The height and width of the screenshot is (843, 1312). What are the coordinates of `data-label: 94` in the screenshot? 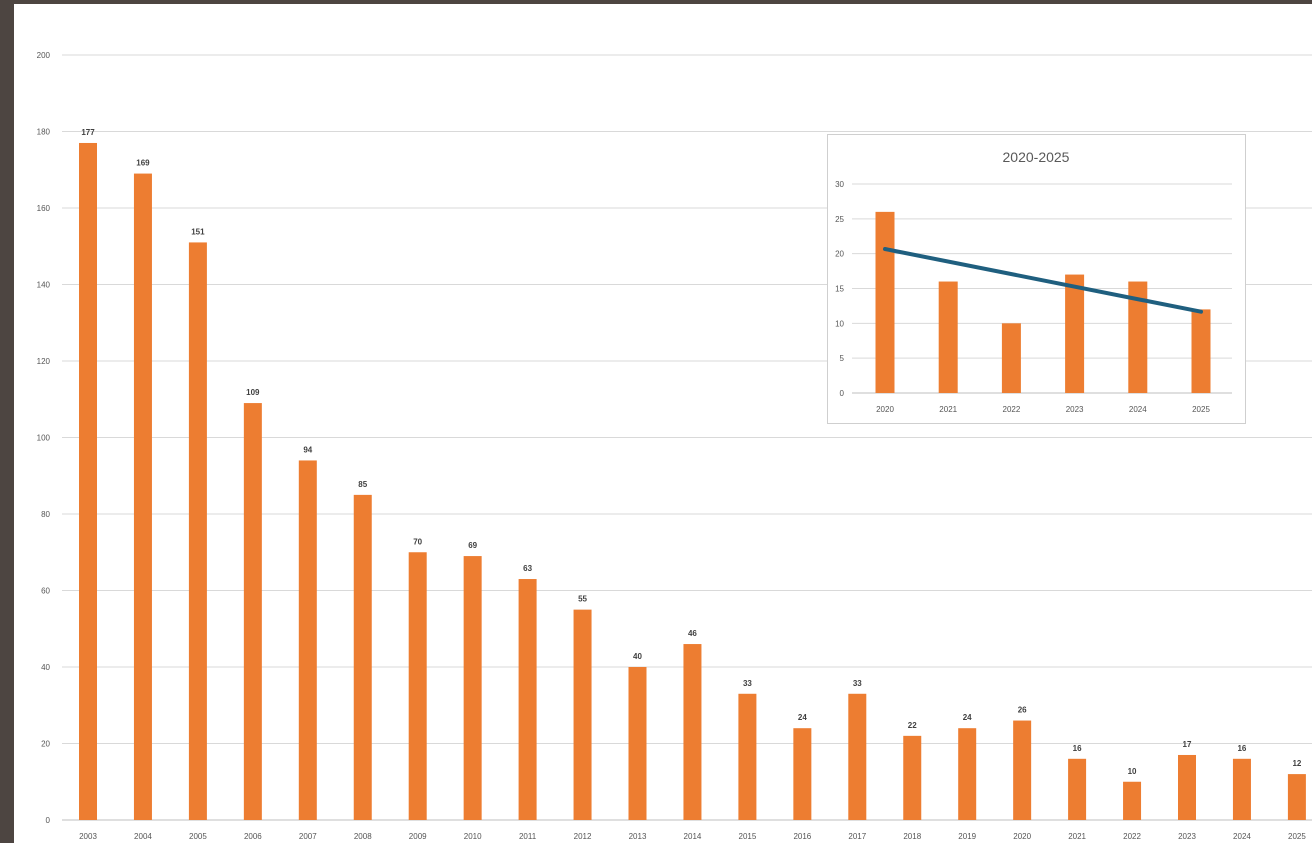 It's located at (307, 449).